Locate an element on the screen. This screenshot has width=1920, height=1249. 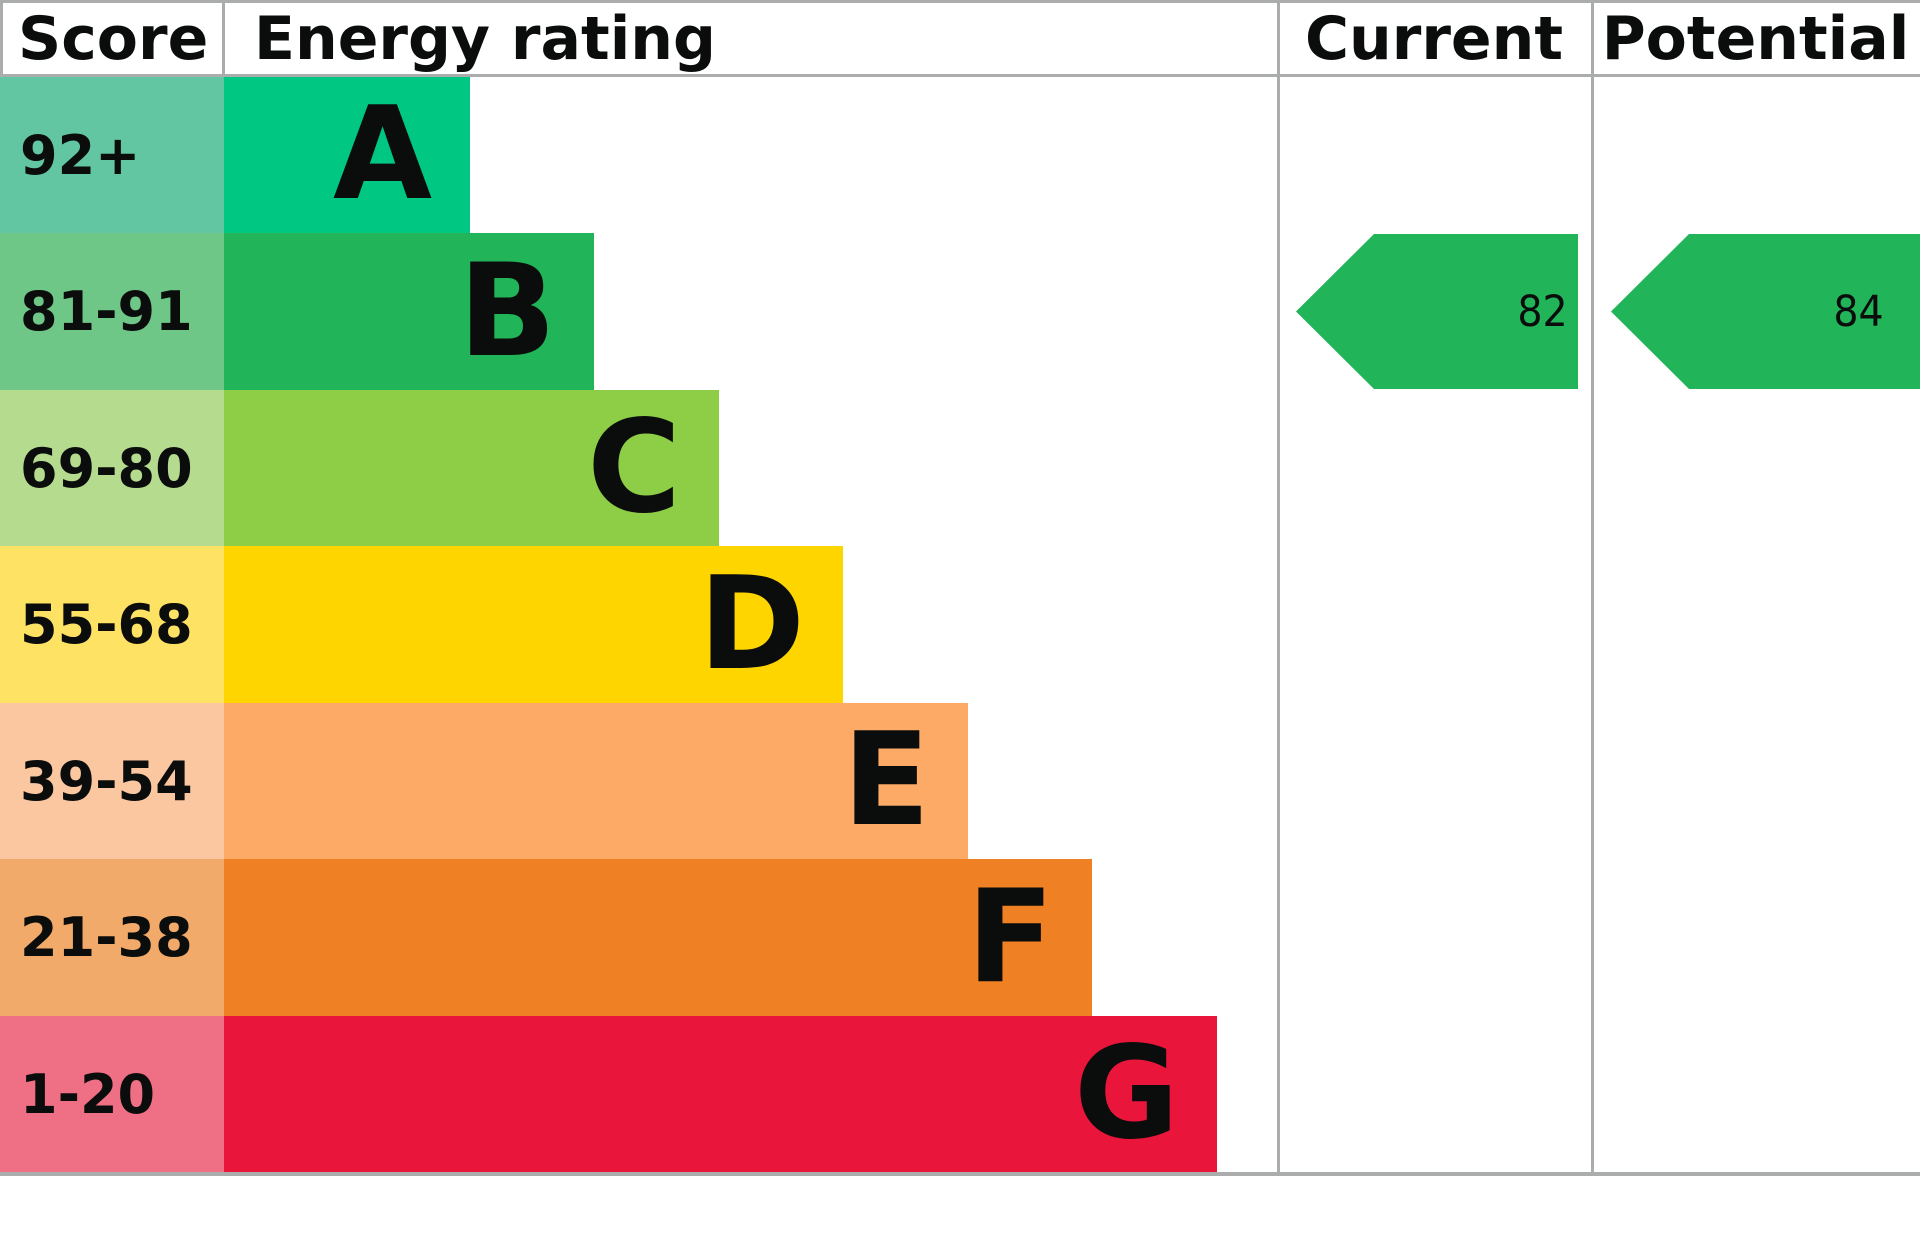
score-range-label: 21-38 is located at coordinates (106, 937).